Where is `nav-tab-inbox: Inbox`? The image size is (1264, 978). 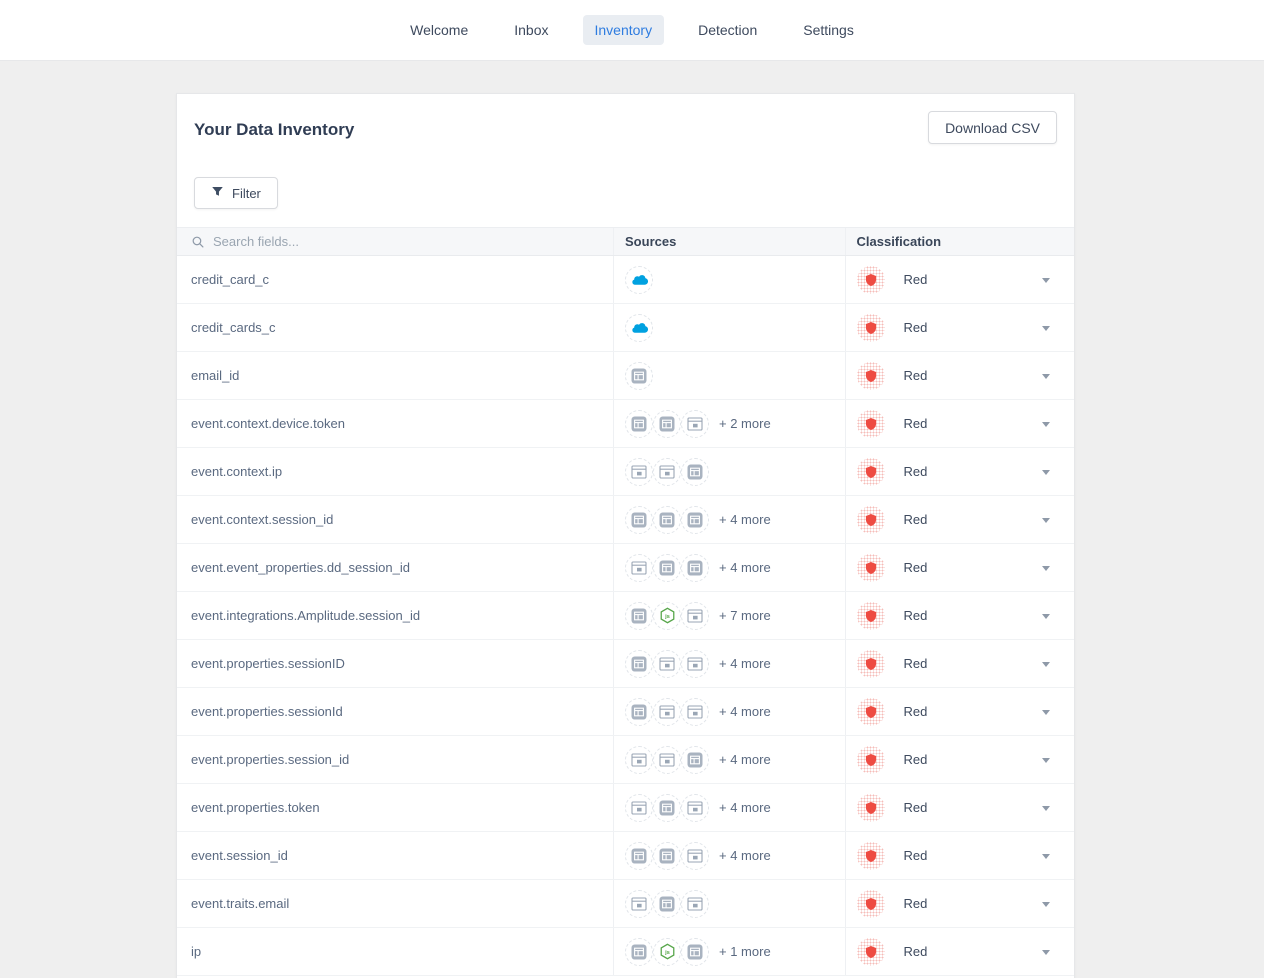
nav-tab-inbox: Inbox is located at coordinates (531, 30).